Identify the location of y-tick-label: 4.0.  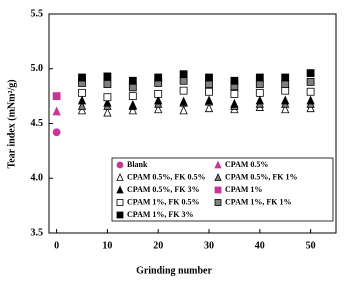
(37, 178).